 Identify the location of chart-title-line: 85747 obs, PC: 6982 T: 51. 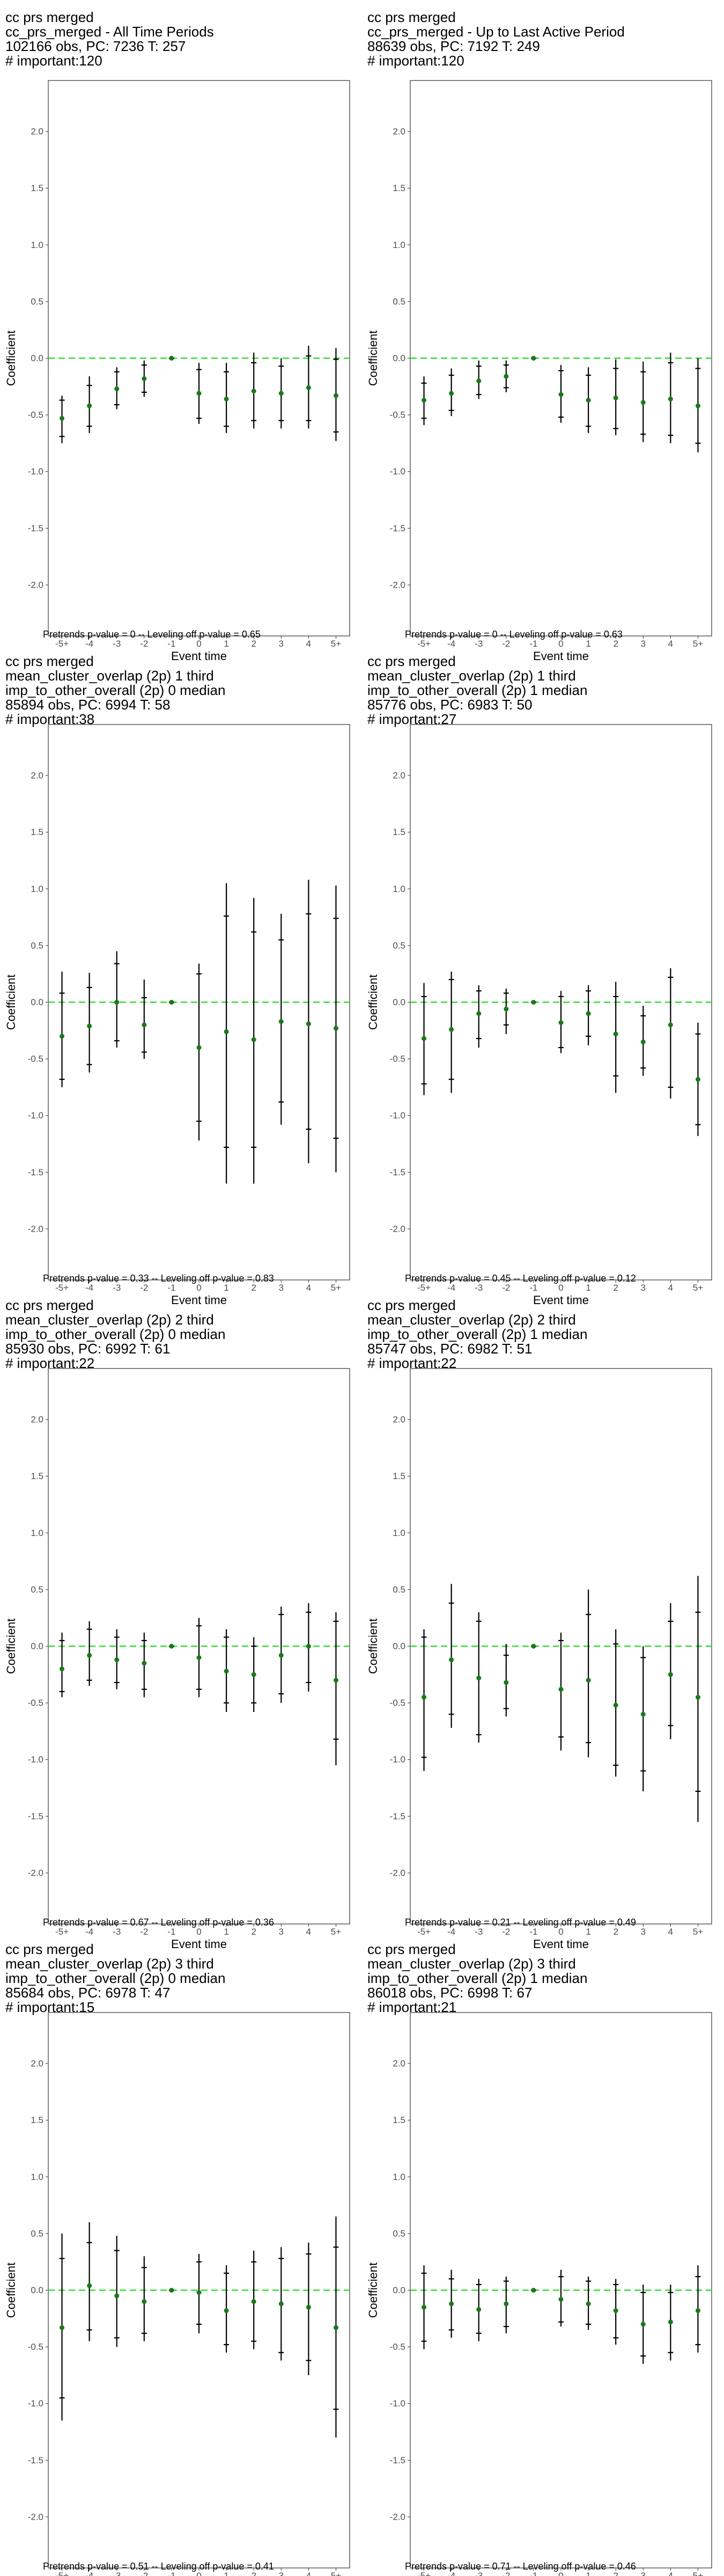
(449, 1349).